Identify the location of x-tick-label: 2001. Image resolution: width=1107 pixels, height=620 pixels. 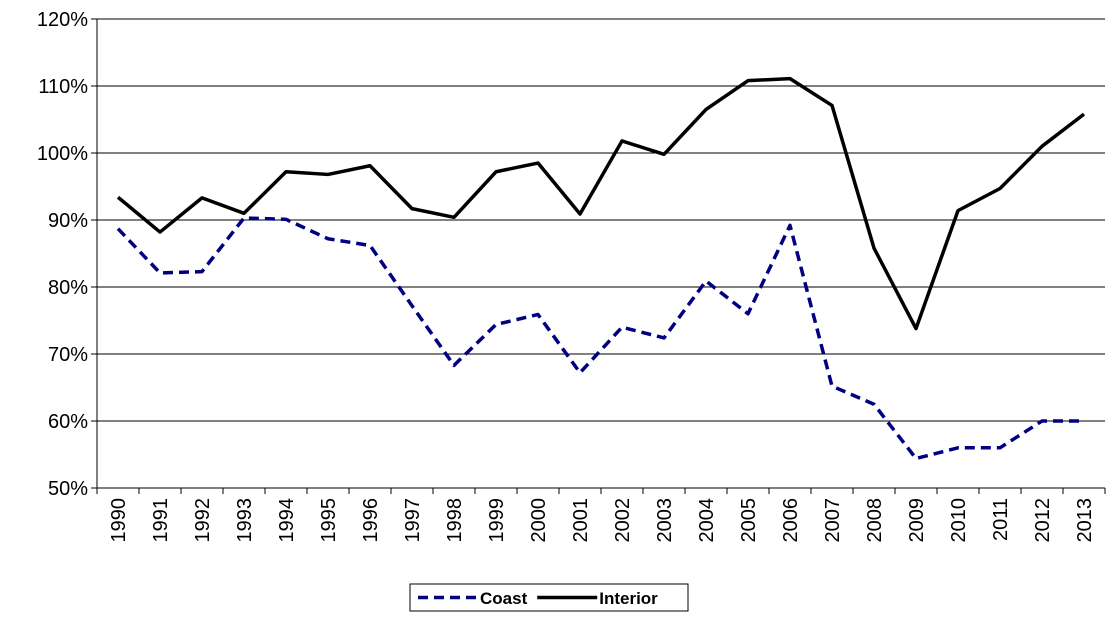
(581, 520).